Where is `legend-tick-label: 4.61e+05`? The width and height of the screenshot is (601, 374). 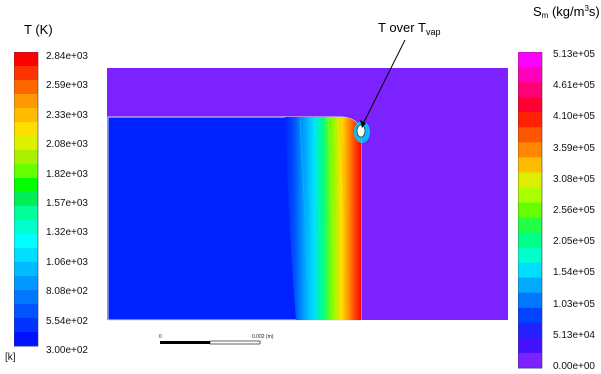 legend-tick-label: 4.61e+05 is located at coordinates (574, 86).